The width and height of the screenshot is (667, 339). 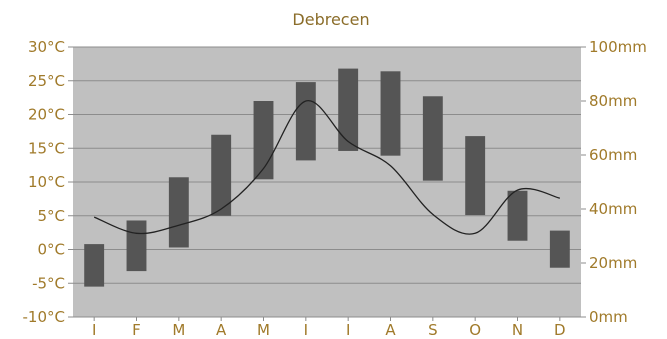 What do you see at coordinates (613, 209) in the screenshot?
I see `precipitation-tick-label: 40mm` at bounding box center [613, 209].